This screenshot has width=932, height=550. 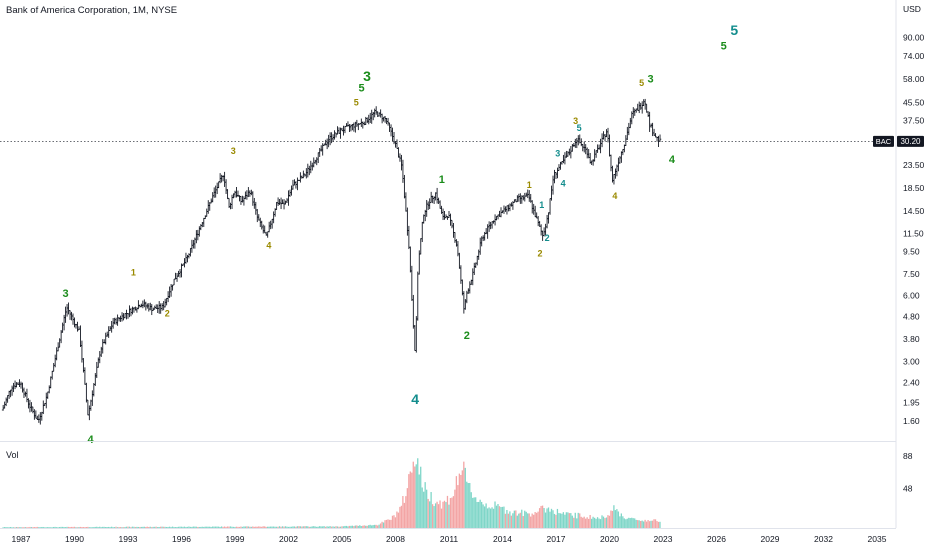 I want to click on volume-tick-label: 48, so click(x=908, y=489).